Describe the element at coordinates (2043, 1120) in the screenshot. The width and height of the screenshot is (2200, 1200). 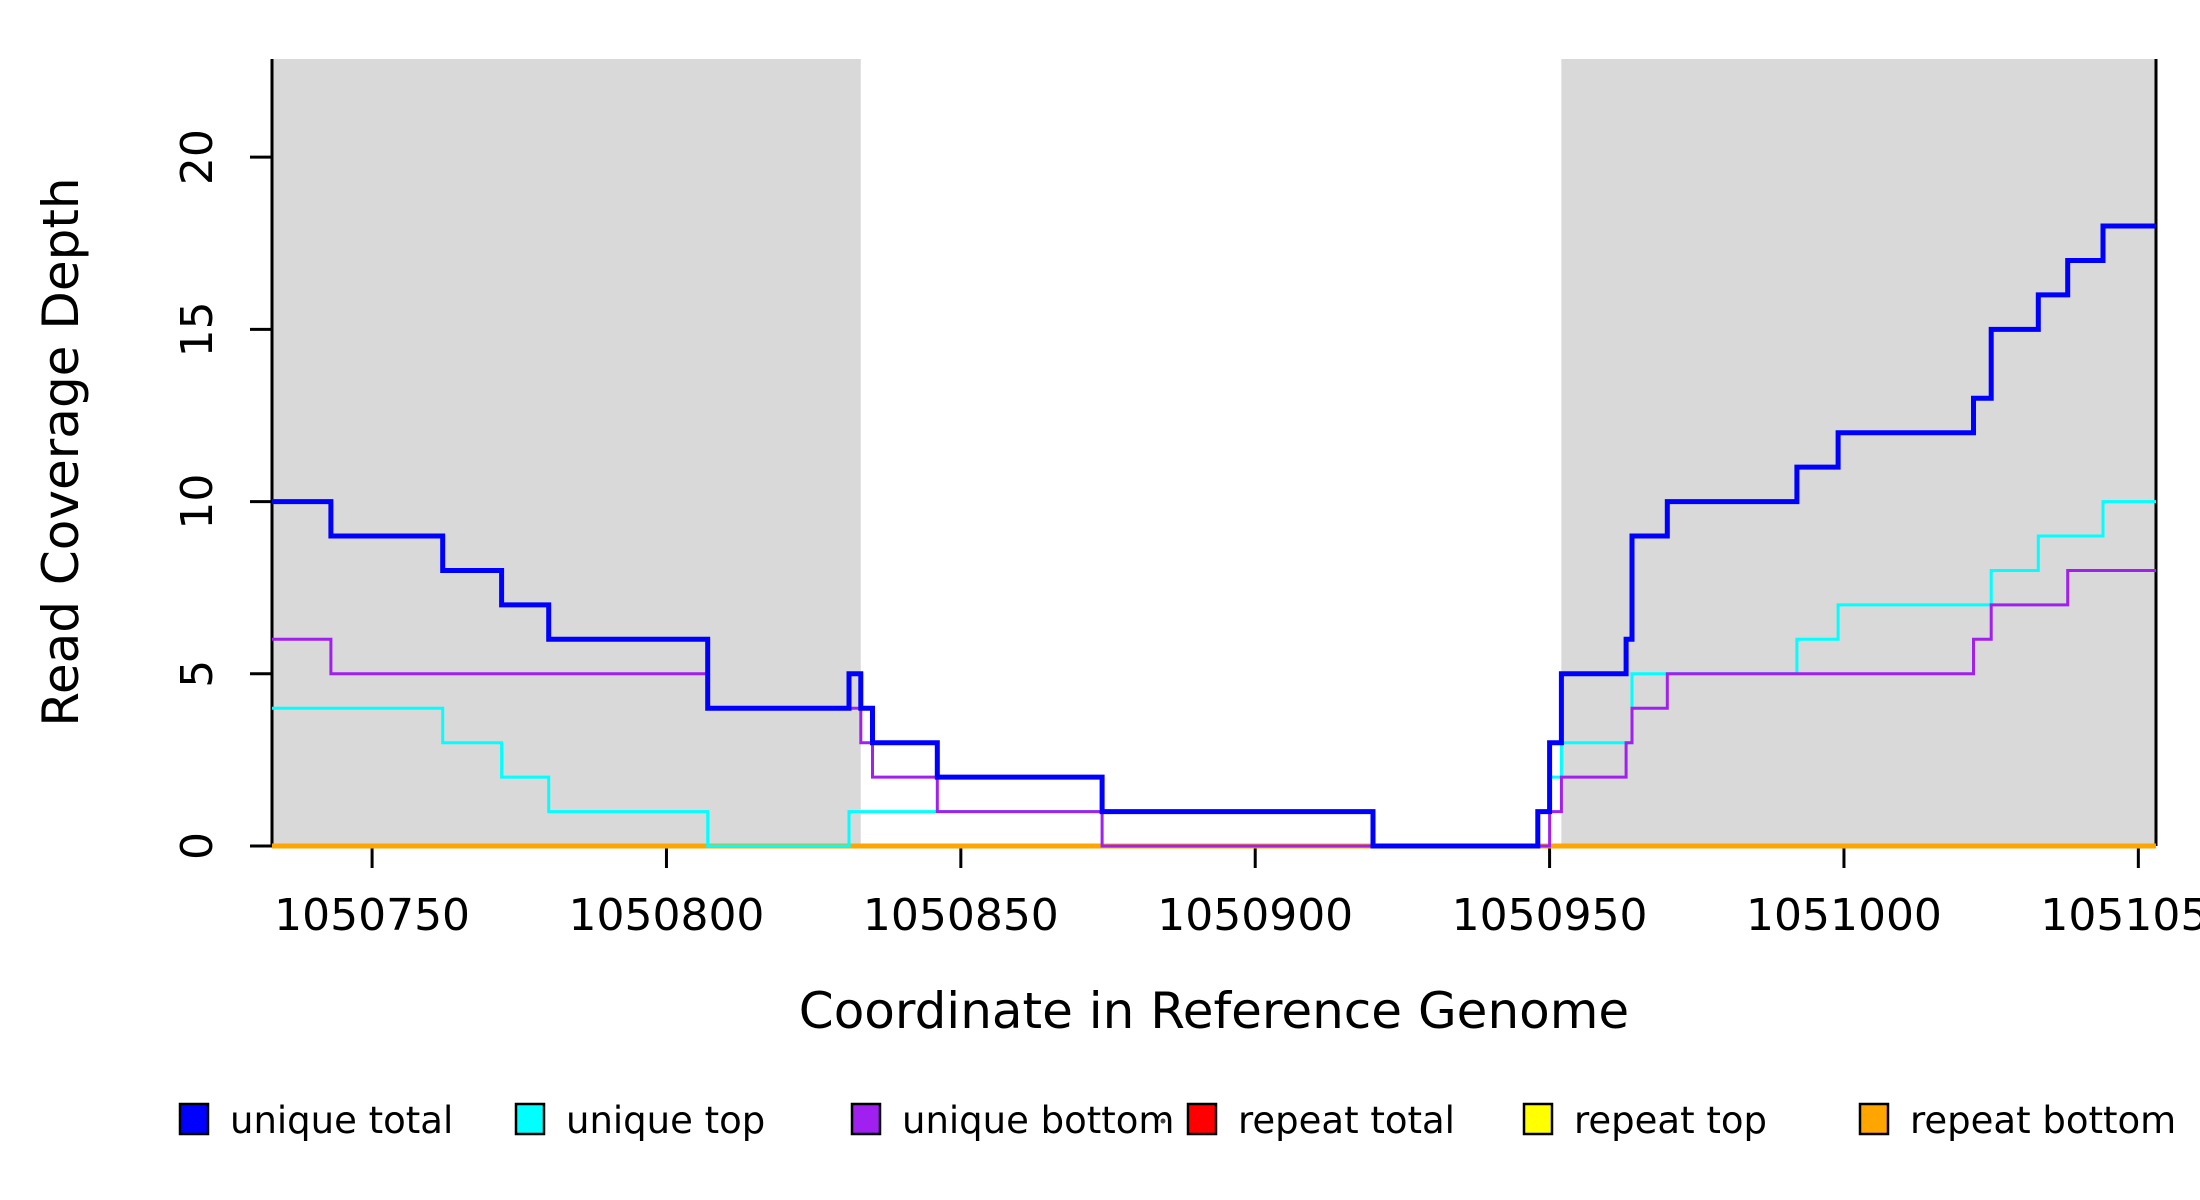
I see `legend-label-repeat-bottom: repeat bottom` at that location.